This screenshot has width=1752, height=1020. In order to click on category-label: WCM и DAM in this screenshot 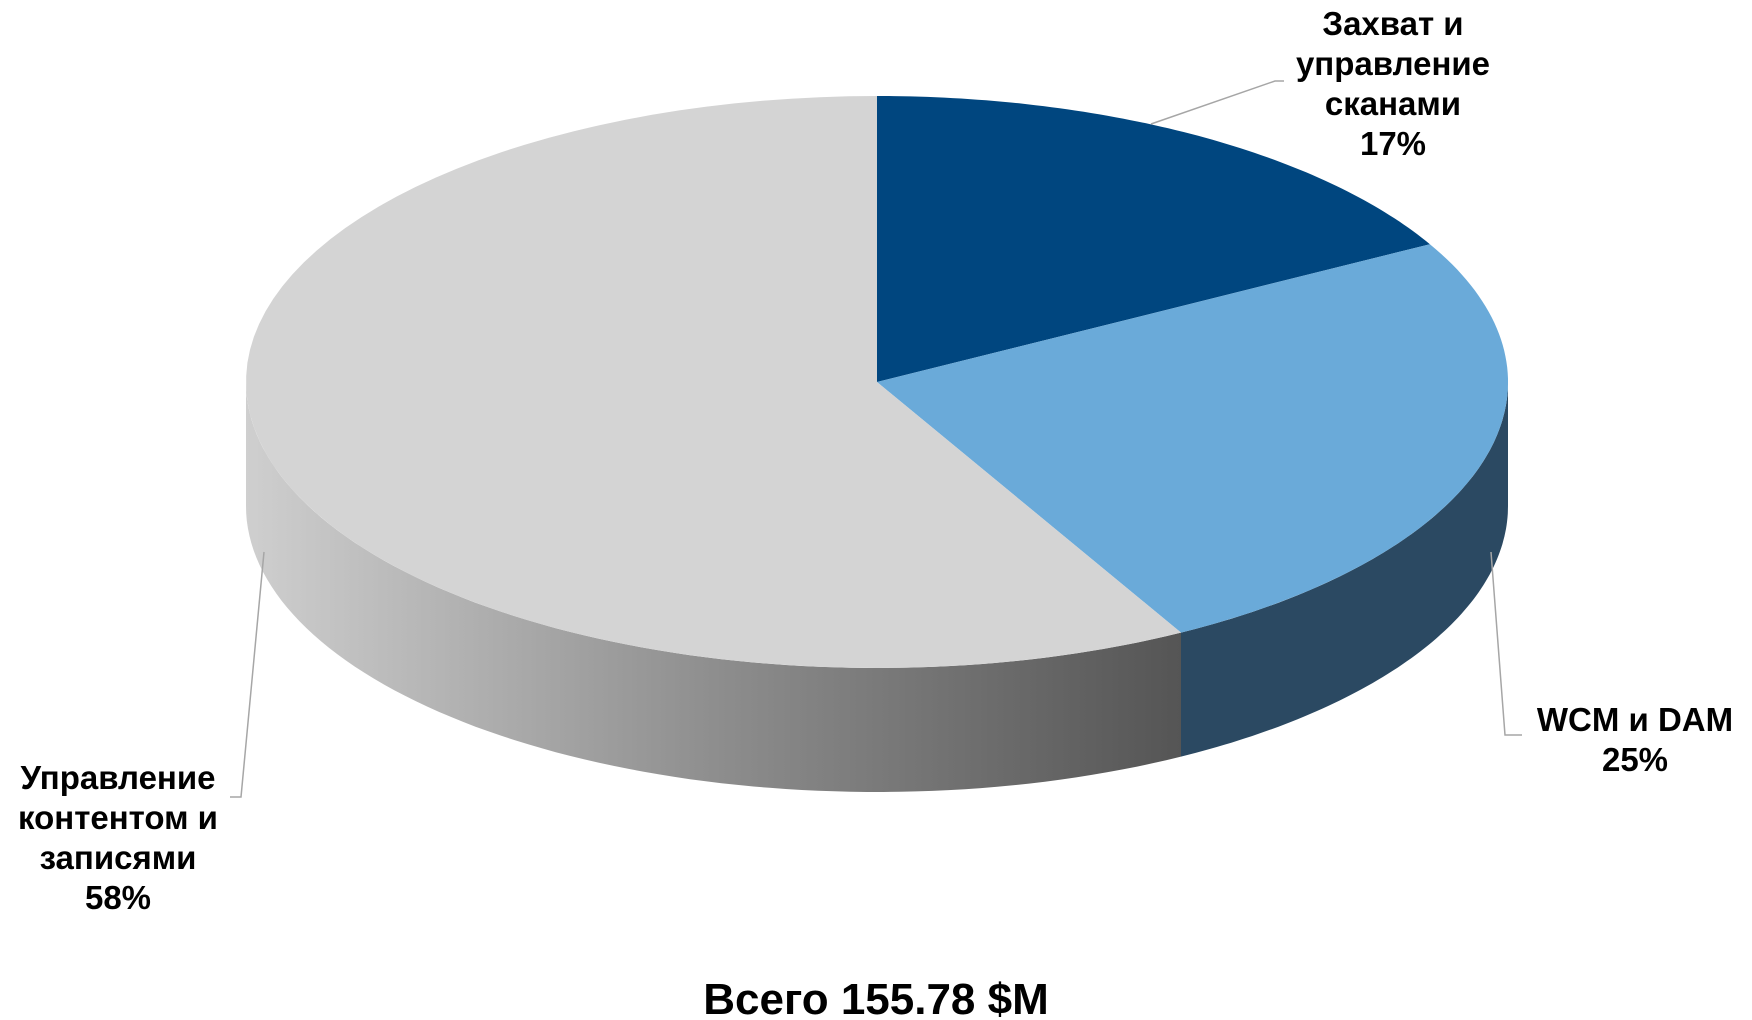, I will do `click(1635, 719)`.